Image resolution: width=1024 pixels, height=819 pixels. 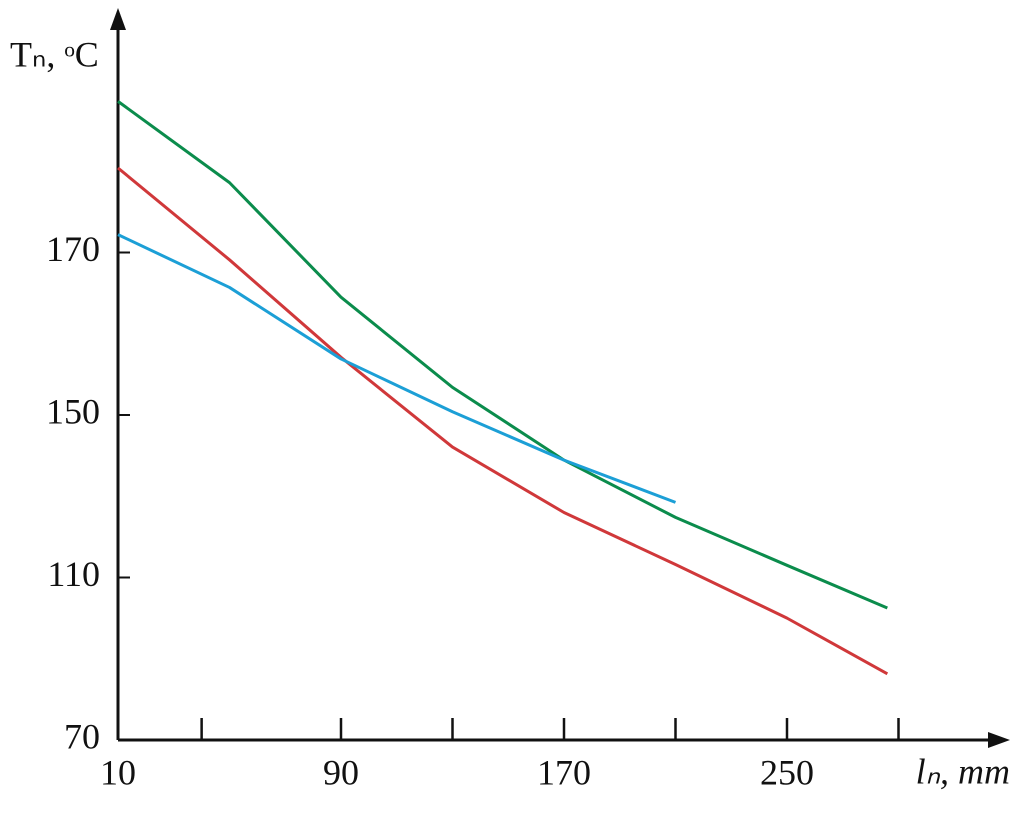 What do you see at coordinates (787, 772) in the screenshot?
I see `x-tick-label: 250` at bounding box center [787, 772].